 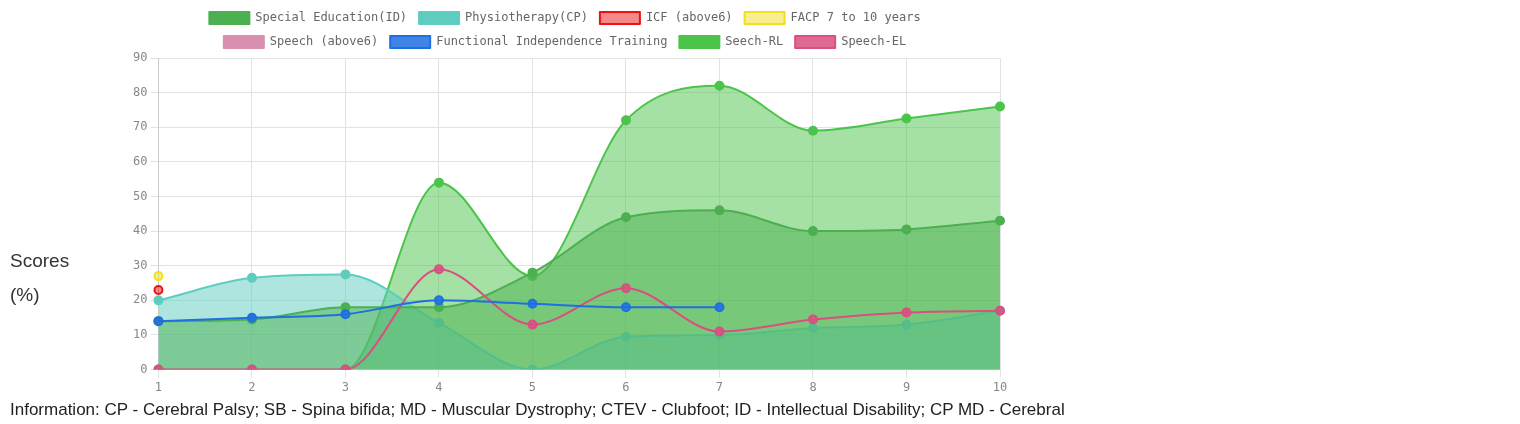 What do you see at coordinates (439, 386) in the screenshot?
I see `x-tick-label: 4` at bounding box center [439, 386].